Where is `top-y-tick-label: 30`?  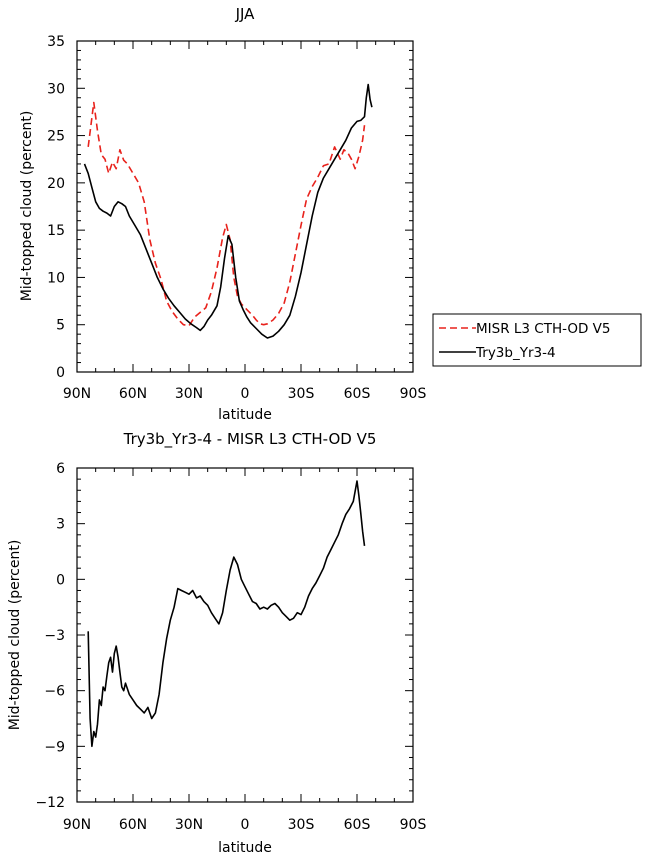 top-y-tick-label: 30 is located at coordinates (56, 89).